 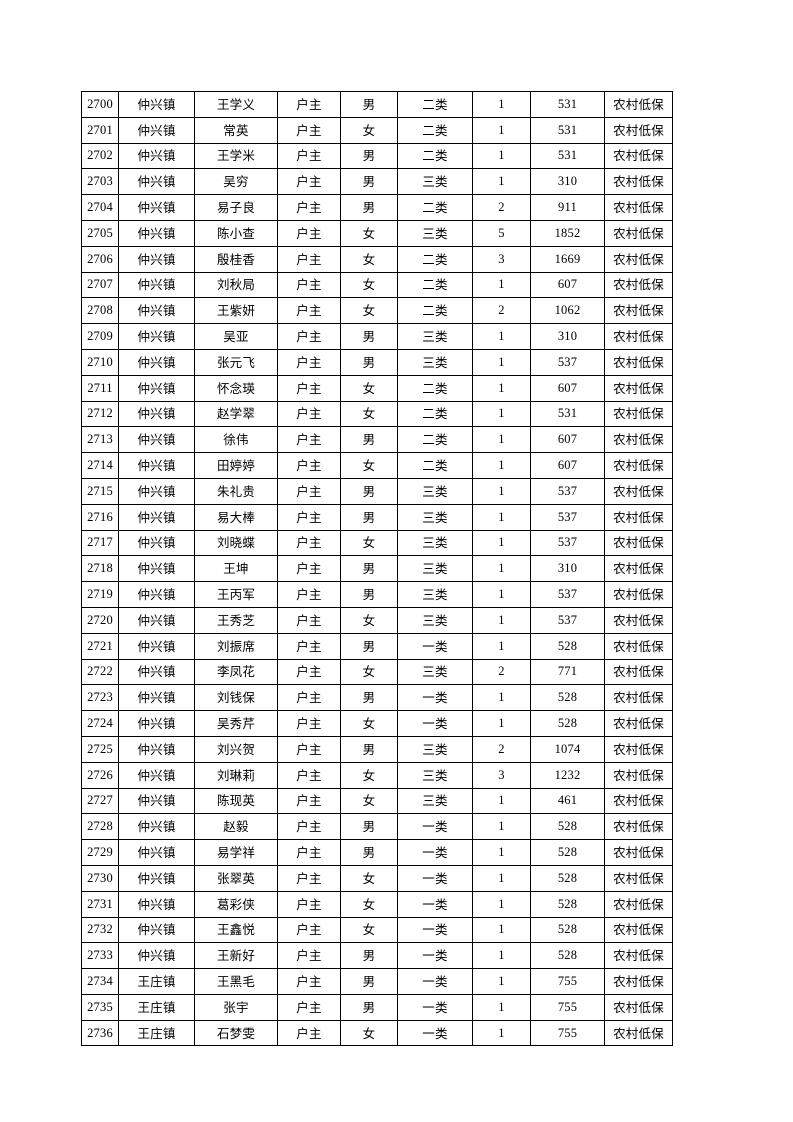 I want to click on cell-name: 易子良, so click(x=236, y=207).